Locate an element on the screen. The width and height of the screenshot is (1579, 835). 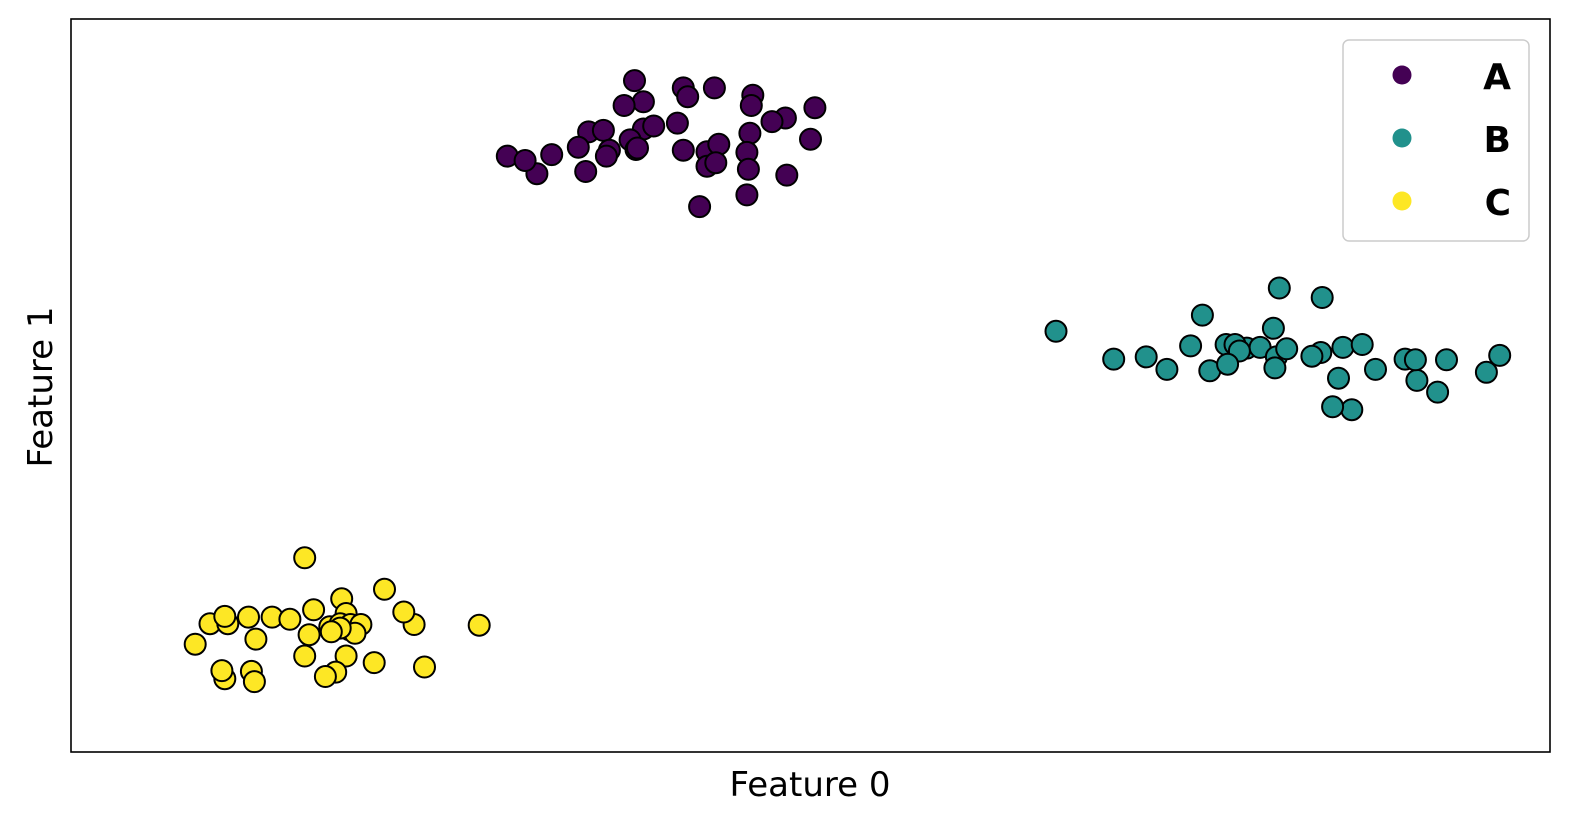
y-axis-title: Feature 1 is located at coordinates (41, 387).